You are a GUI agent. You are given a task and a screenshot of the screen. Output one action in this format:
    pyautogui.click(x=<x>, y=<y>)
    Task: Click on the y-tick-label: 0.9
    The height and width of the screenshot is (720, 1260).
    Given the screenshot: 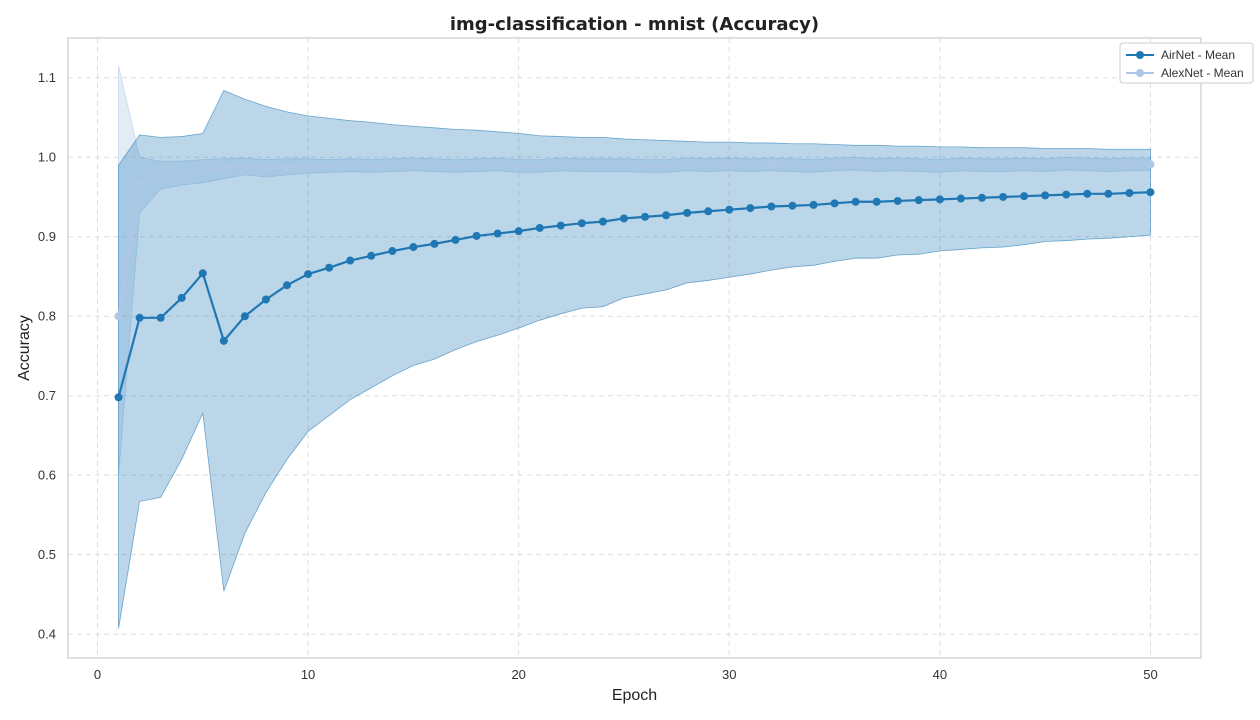 What is the action you would take?
    pyautogui.click(x=47, y=236)
    